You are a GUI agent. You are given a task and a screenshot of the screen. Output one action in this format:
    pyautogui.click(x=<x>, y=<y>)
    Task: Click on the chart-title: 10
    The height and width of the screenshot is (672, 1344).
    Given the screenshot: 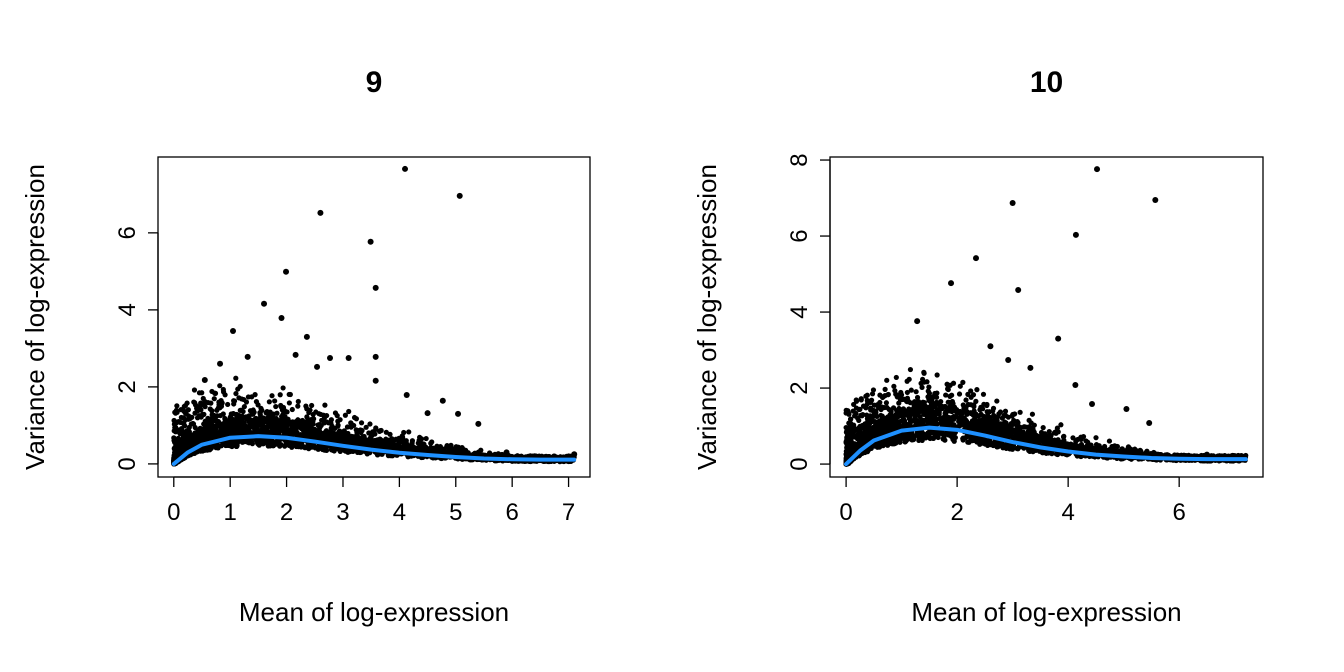 What is the action you would take?
    pyautogui.click(x=1046, y=82)
    